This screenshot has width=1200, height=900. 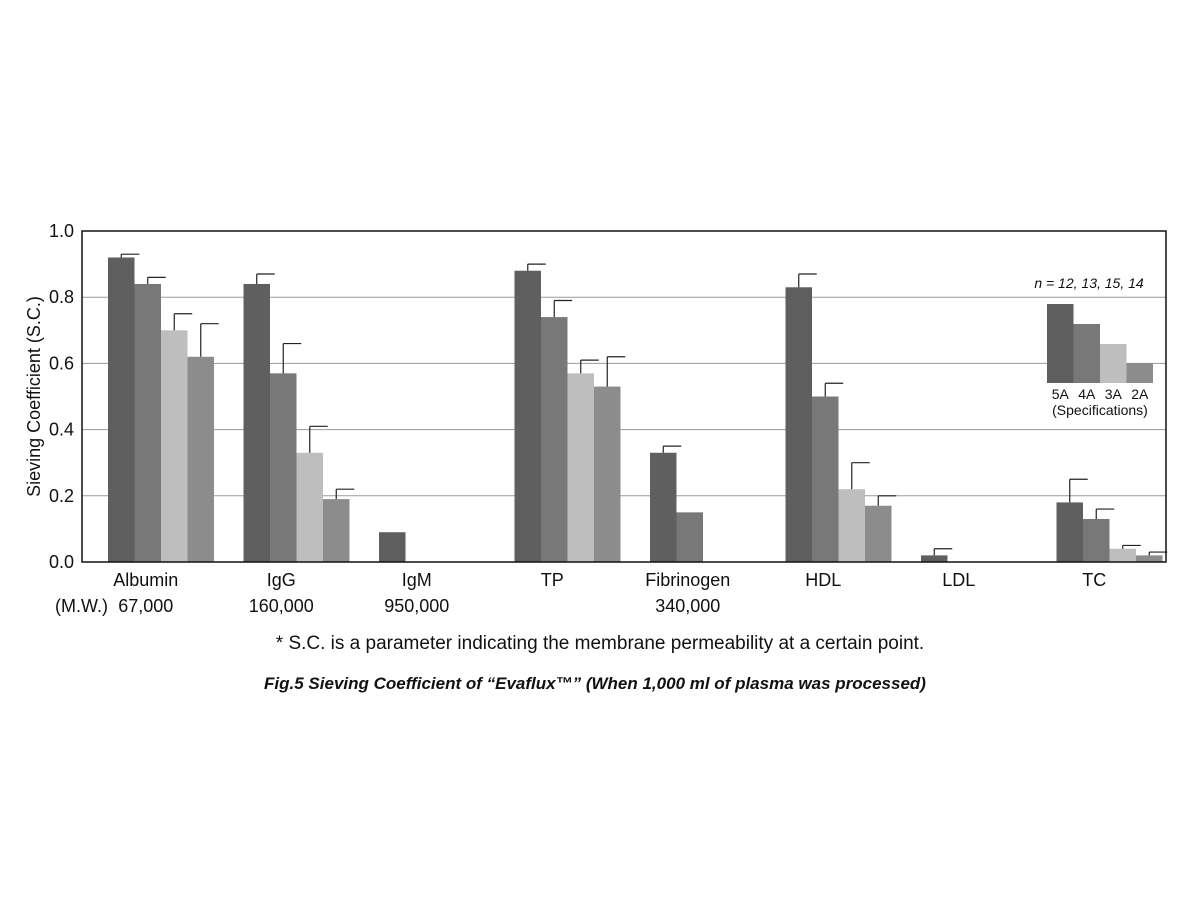 I want to click on bar-5A-fibrinogen, so click(x=663, y=507).